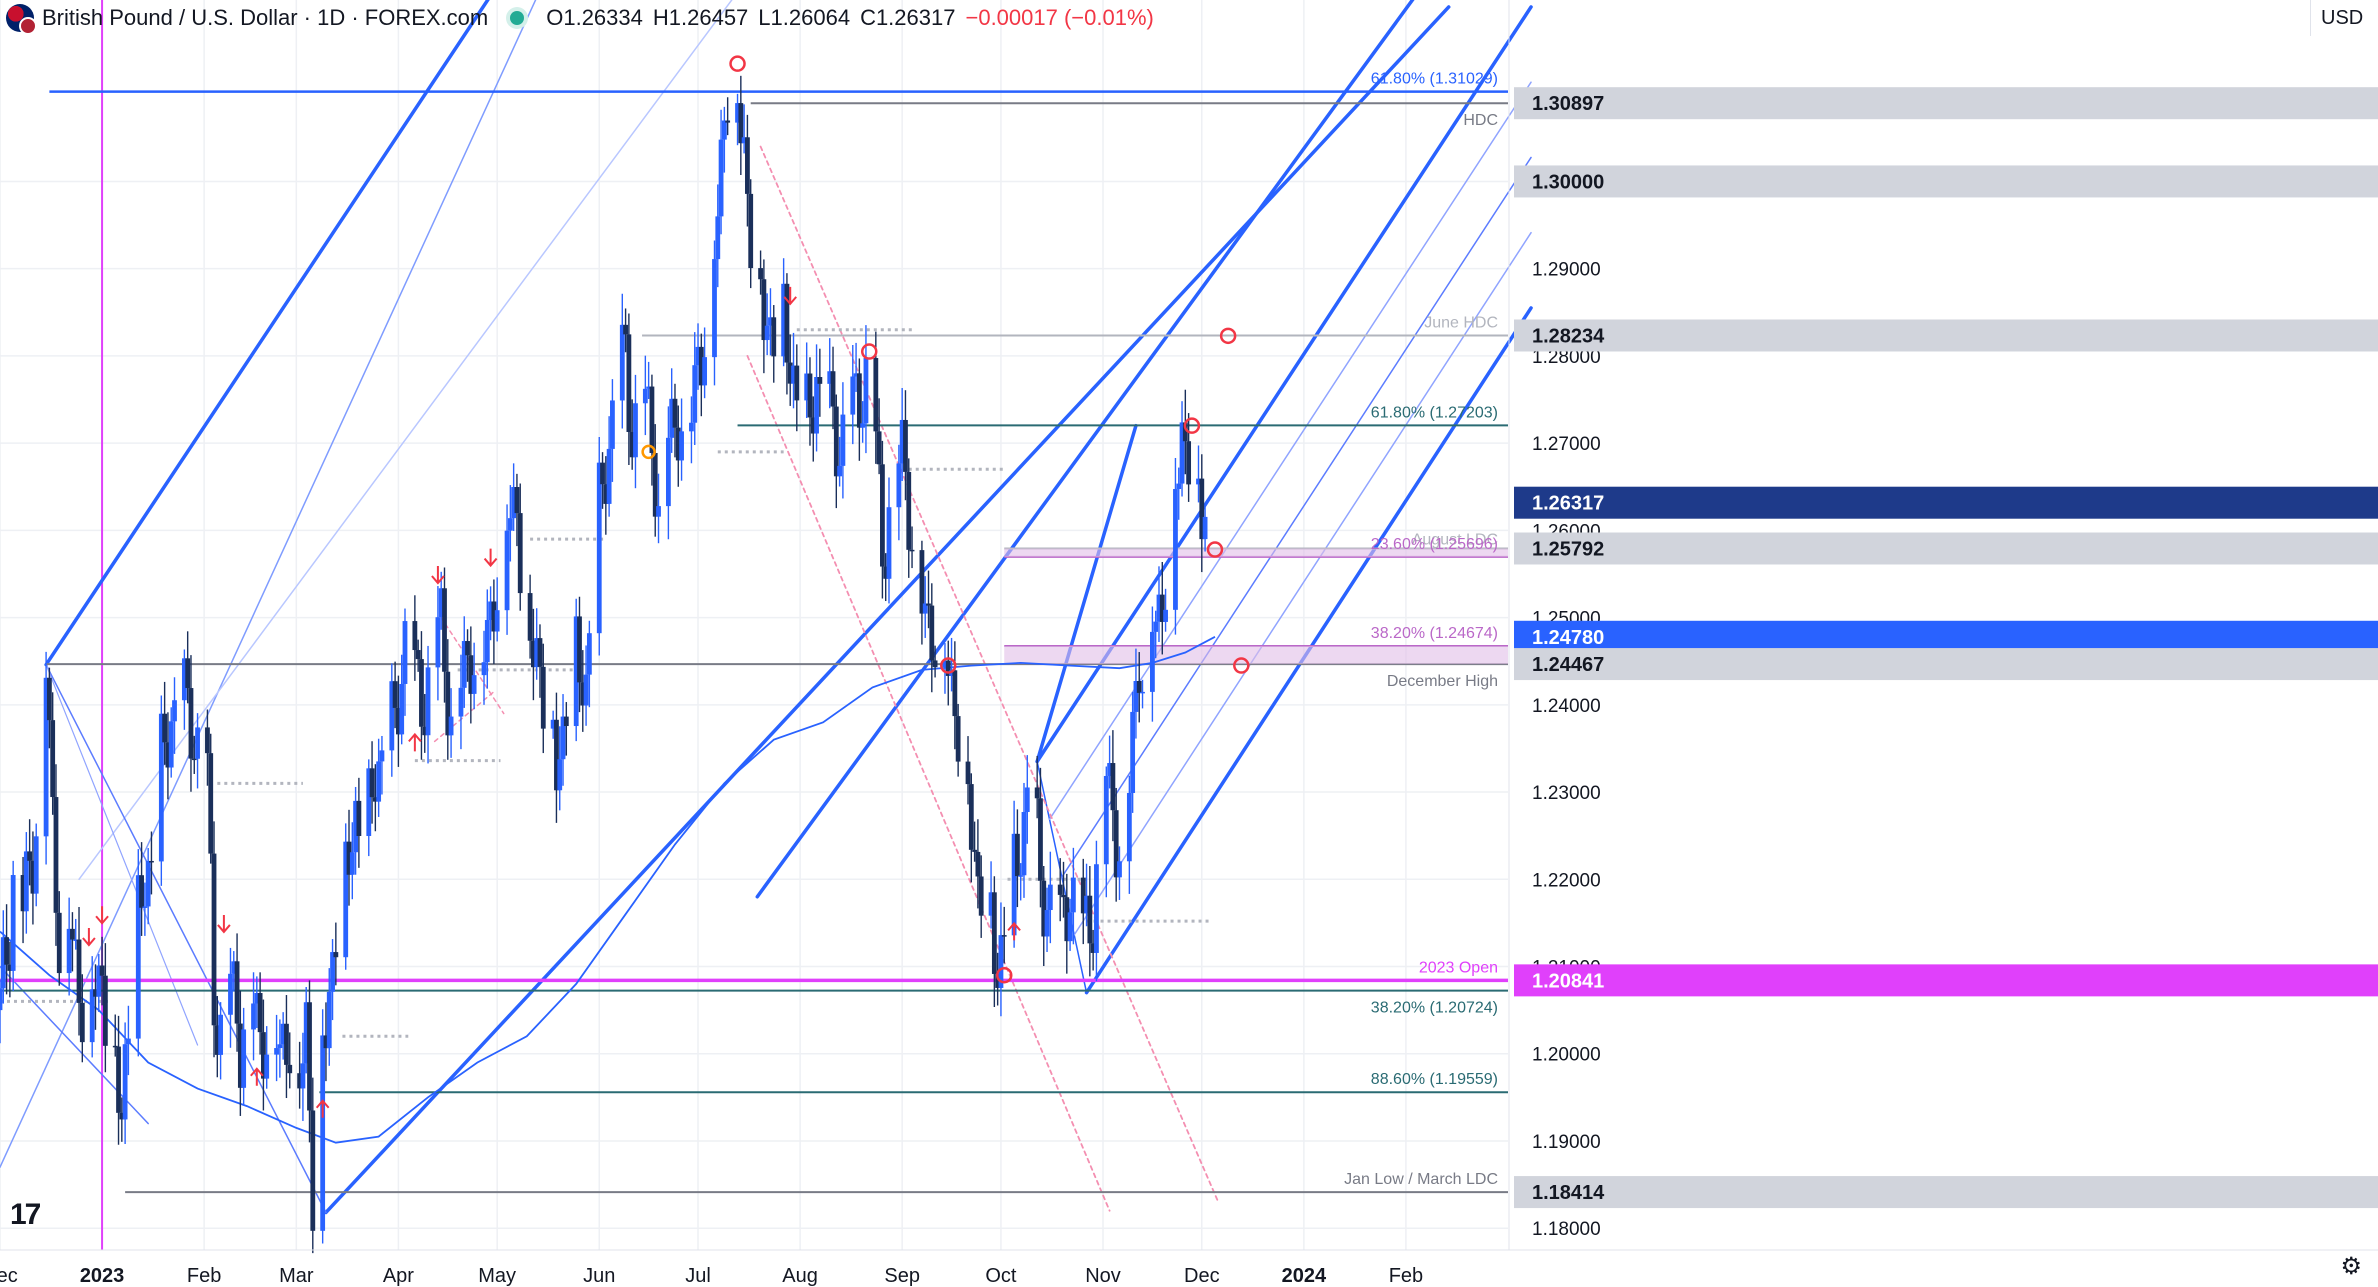  I want to click on pitchfork-median-line, so click(1302, 583).